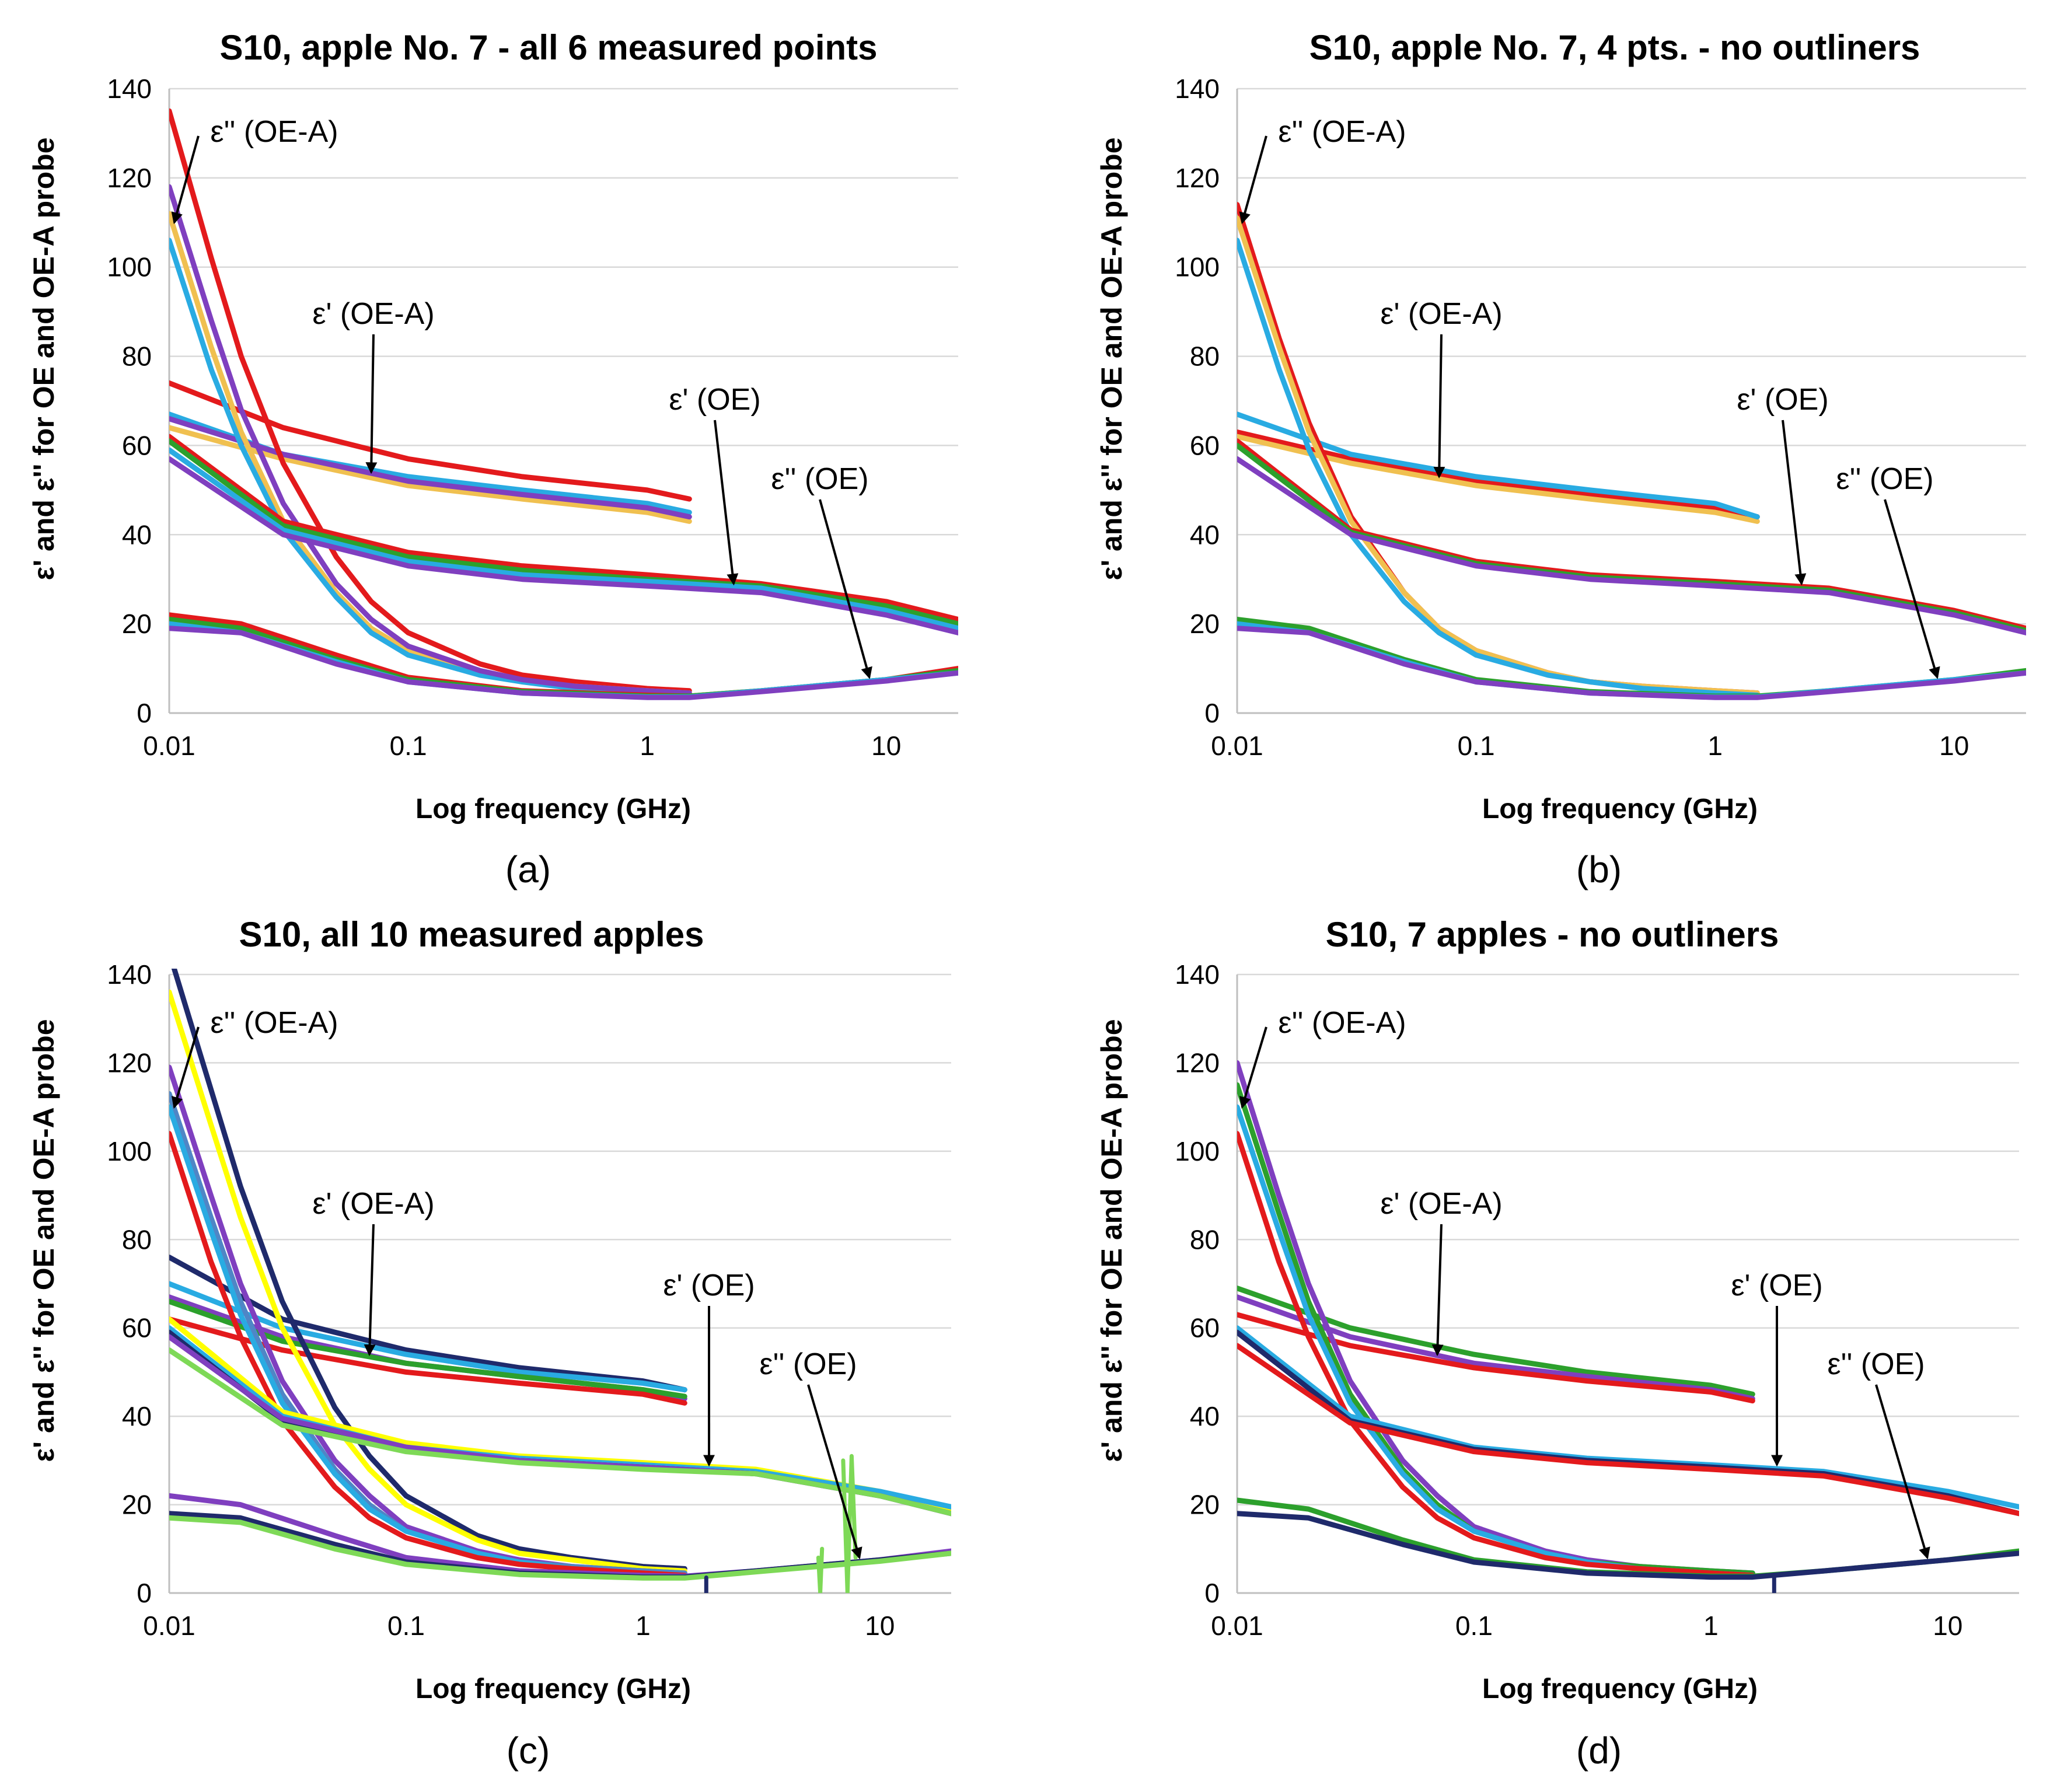 Image resolution: width=2050 pixels, height=1792 pixels. I want to click on series-glitch-line, so click(820, 1570).